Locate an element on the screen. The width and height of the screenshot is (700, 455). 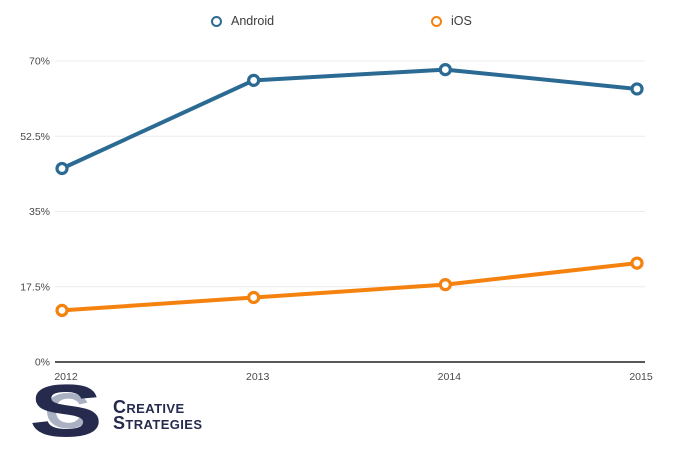
y-tick-label: 17.5% is located at coordinates (35, 287).